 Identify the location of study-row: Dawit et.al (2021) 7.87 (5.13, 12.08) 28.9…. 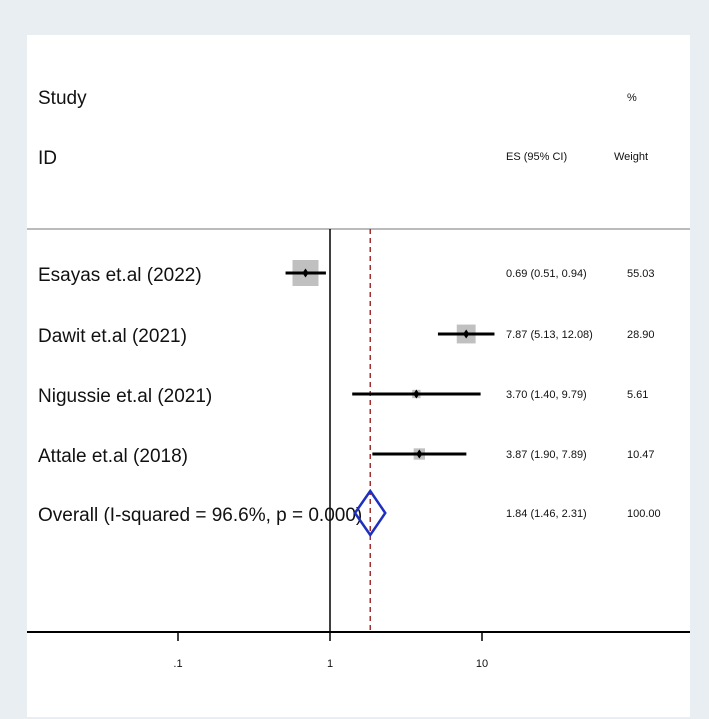
(346, 335).